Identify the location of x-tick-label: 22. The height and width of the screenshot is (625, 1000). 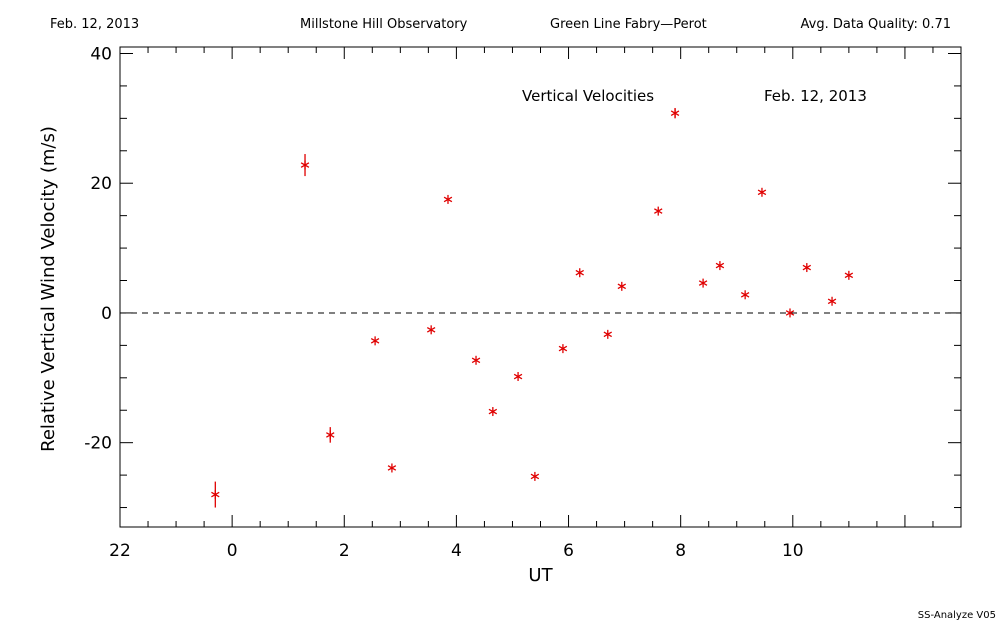
(120, 551).